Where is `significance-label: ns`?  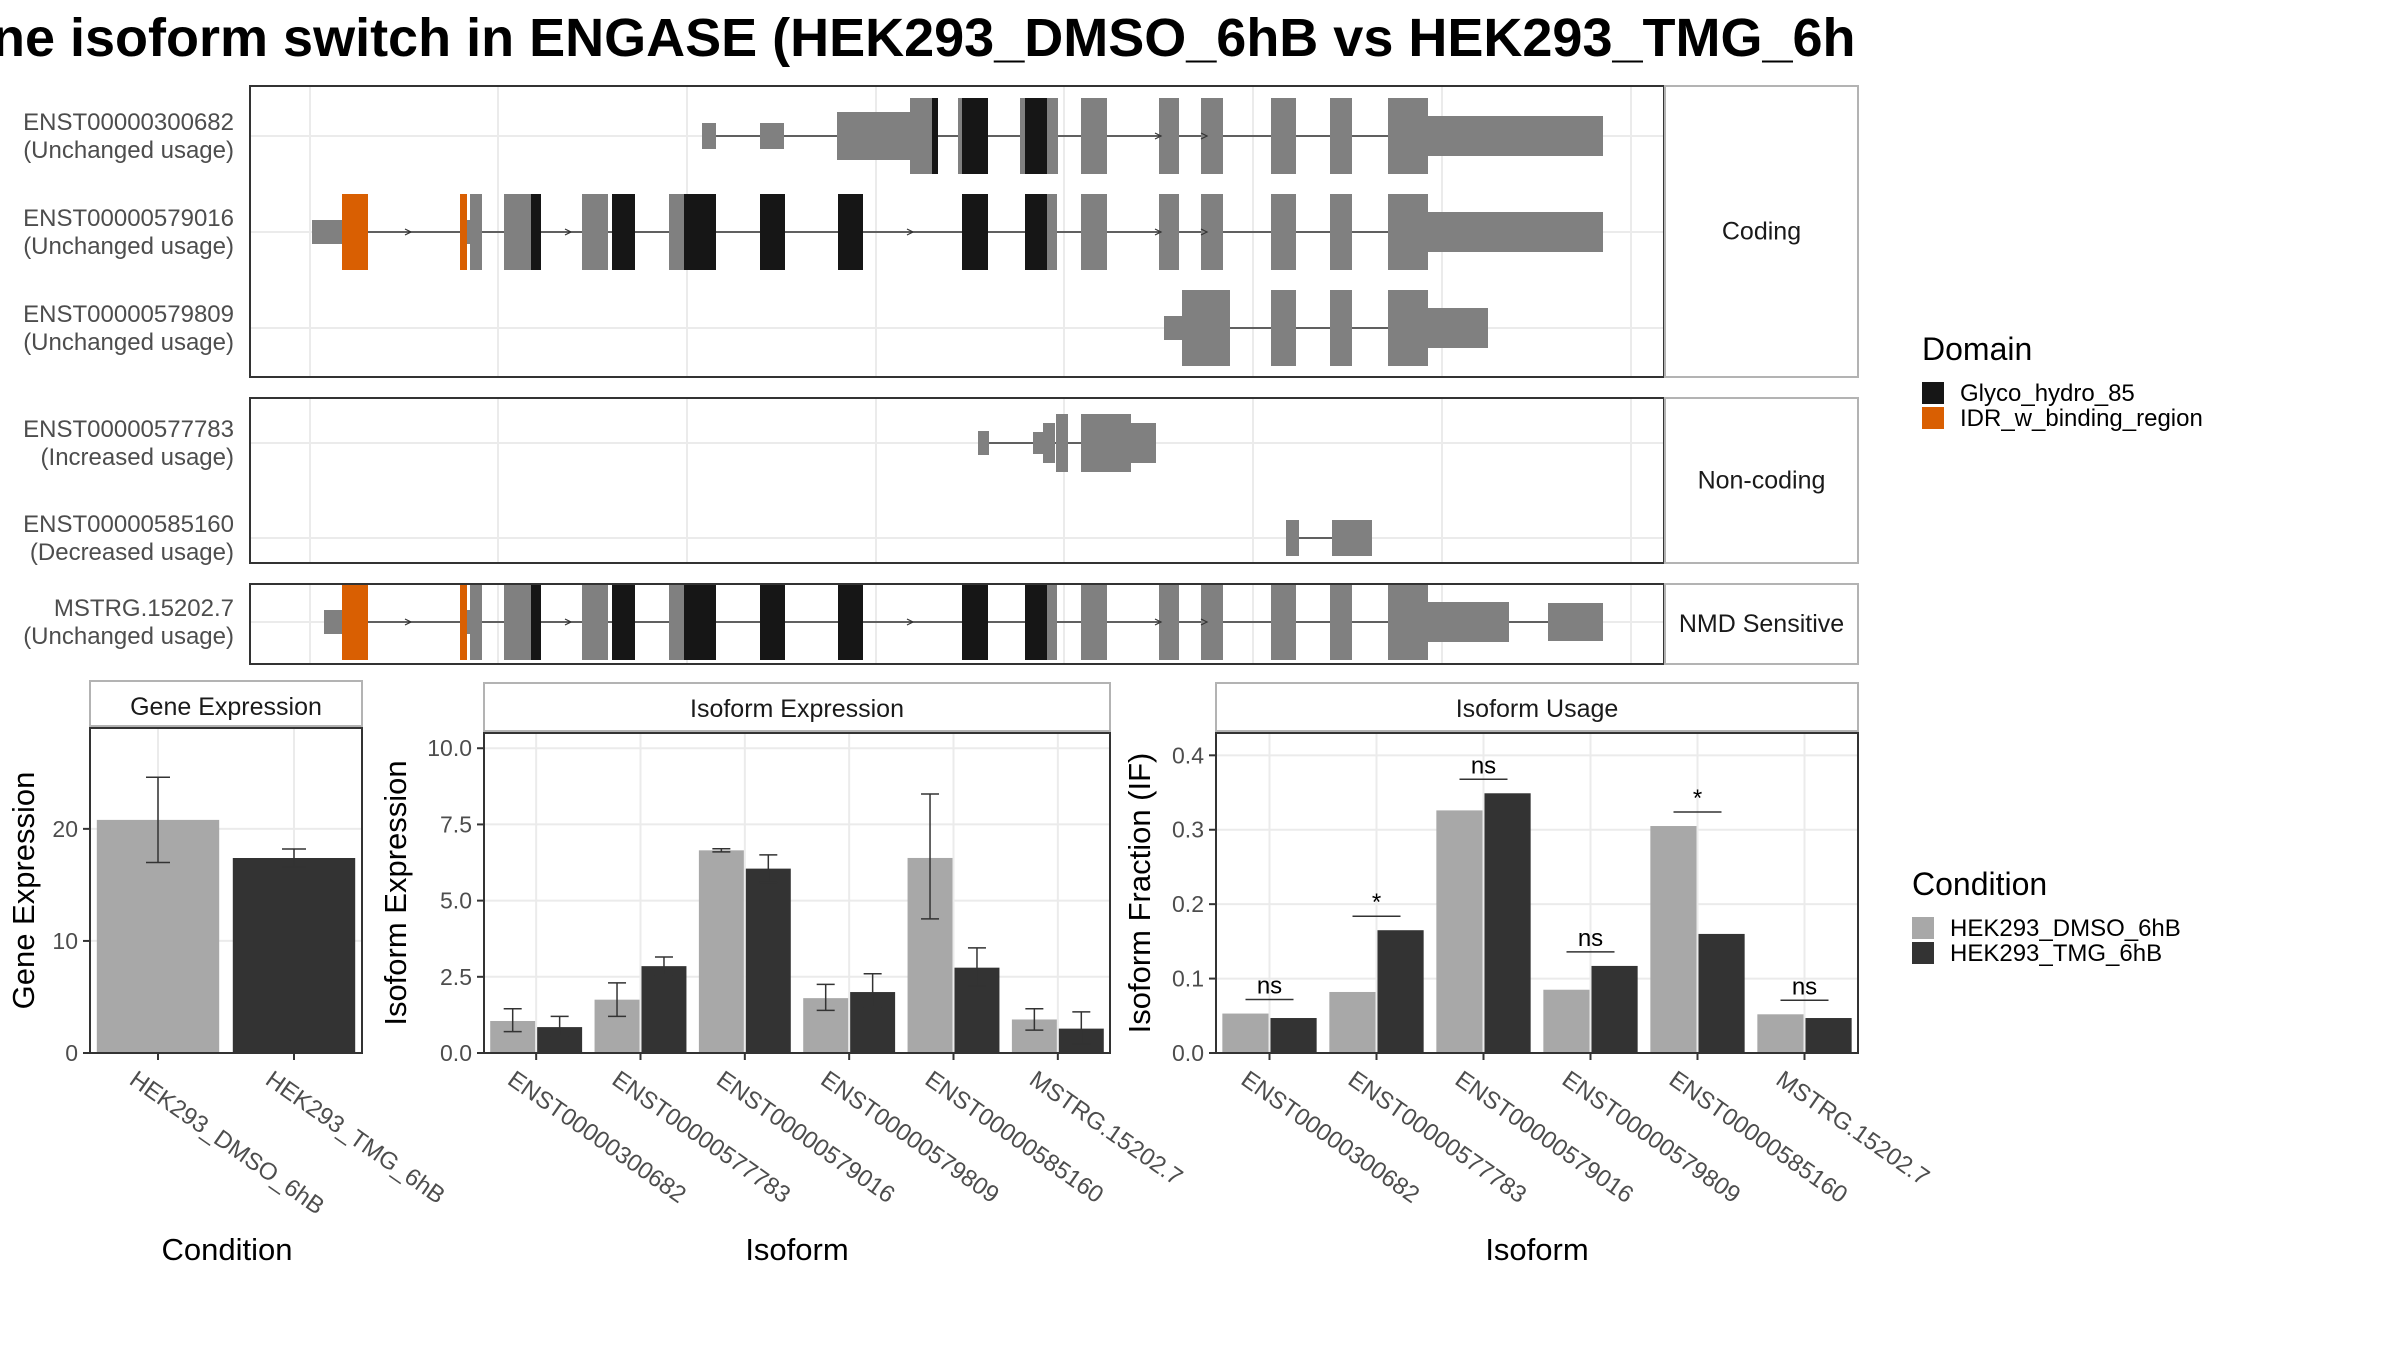 significance-label: ns is located at coordinates (1804, 986).